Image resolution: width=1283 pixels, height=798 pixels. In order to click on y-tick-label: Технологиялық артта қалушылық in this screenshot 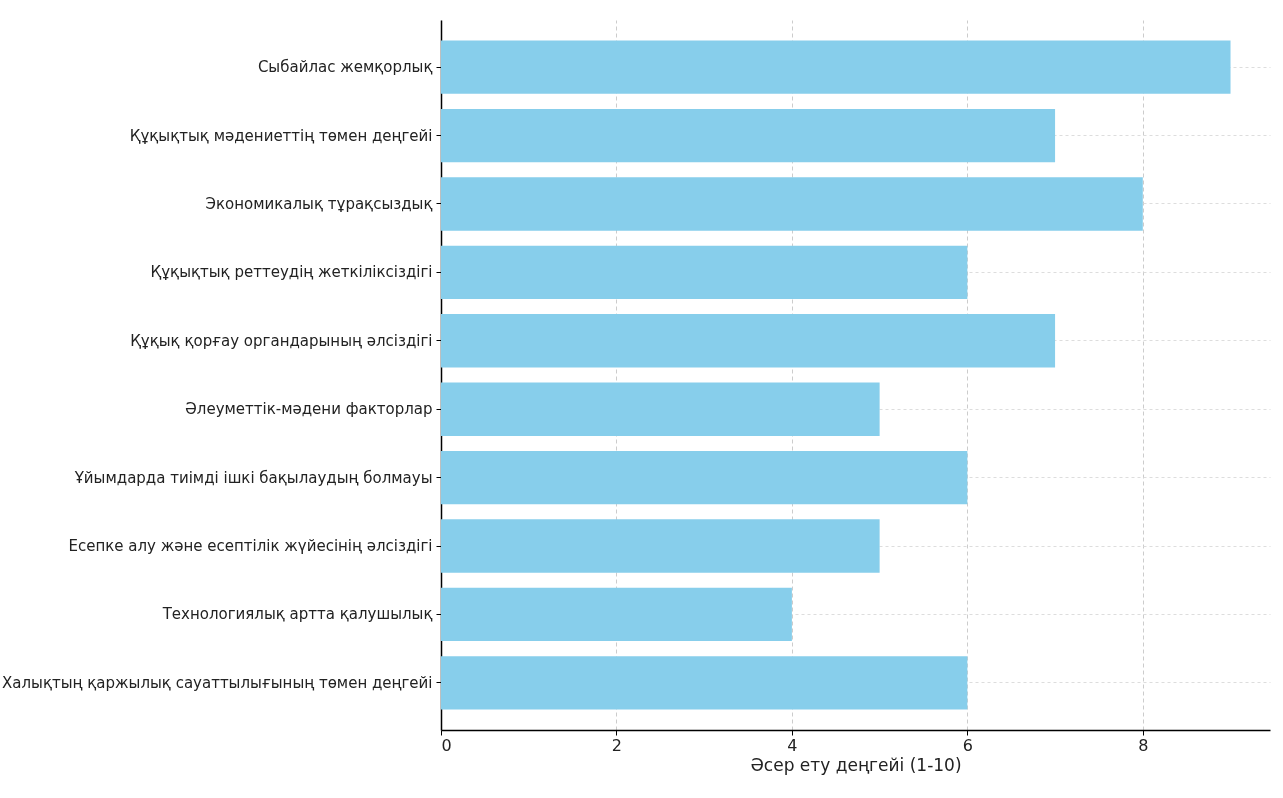, I will do `click(297, 614)`.